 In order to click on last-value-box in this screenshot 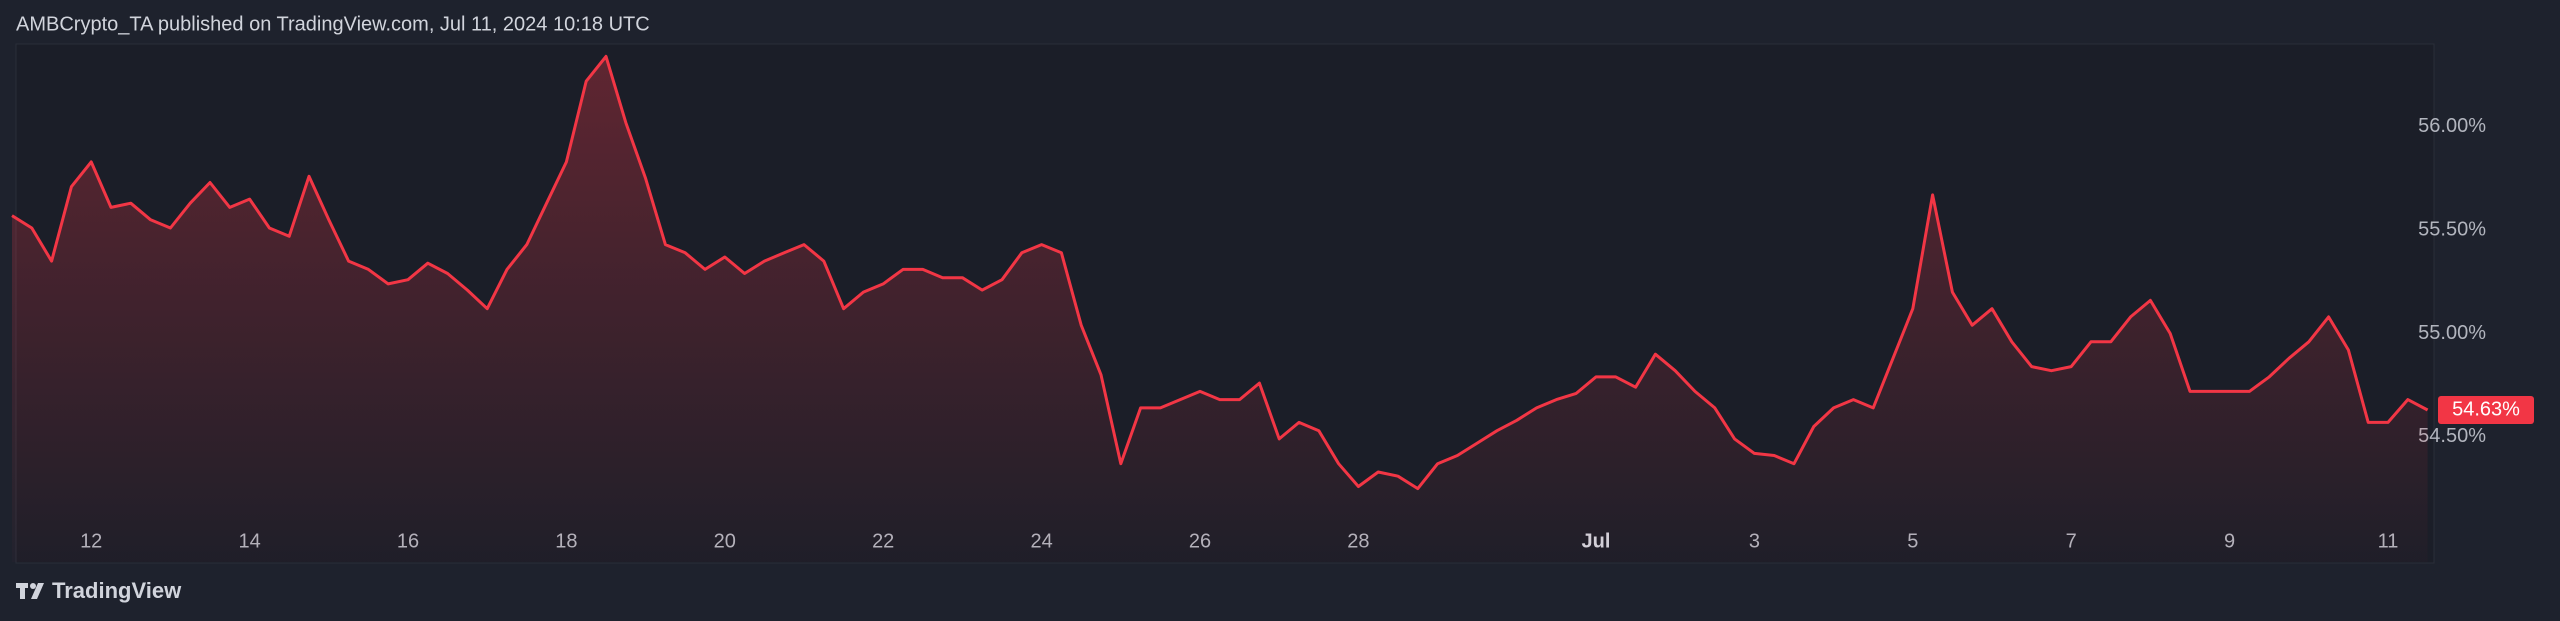, I will do `click(2486, 409)`.